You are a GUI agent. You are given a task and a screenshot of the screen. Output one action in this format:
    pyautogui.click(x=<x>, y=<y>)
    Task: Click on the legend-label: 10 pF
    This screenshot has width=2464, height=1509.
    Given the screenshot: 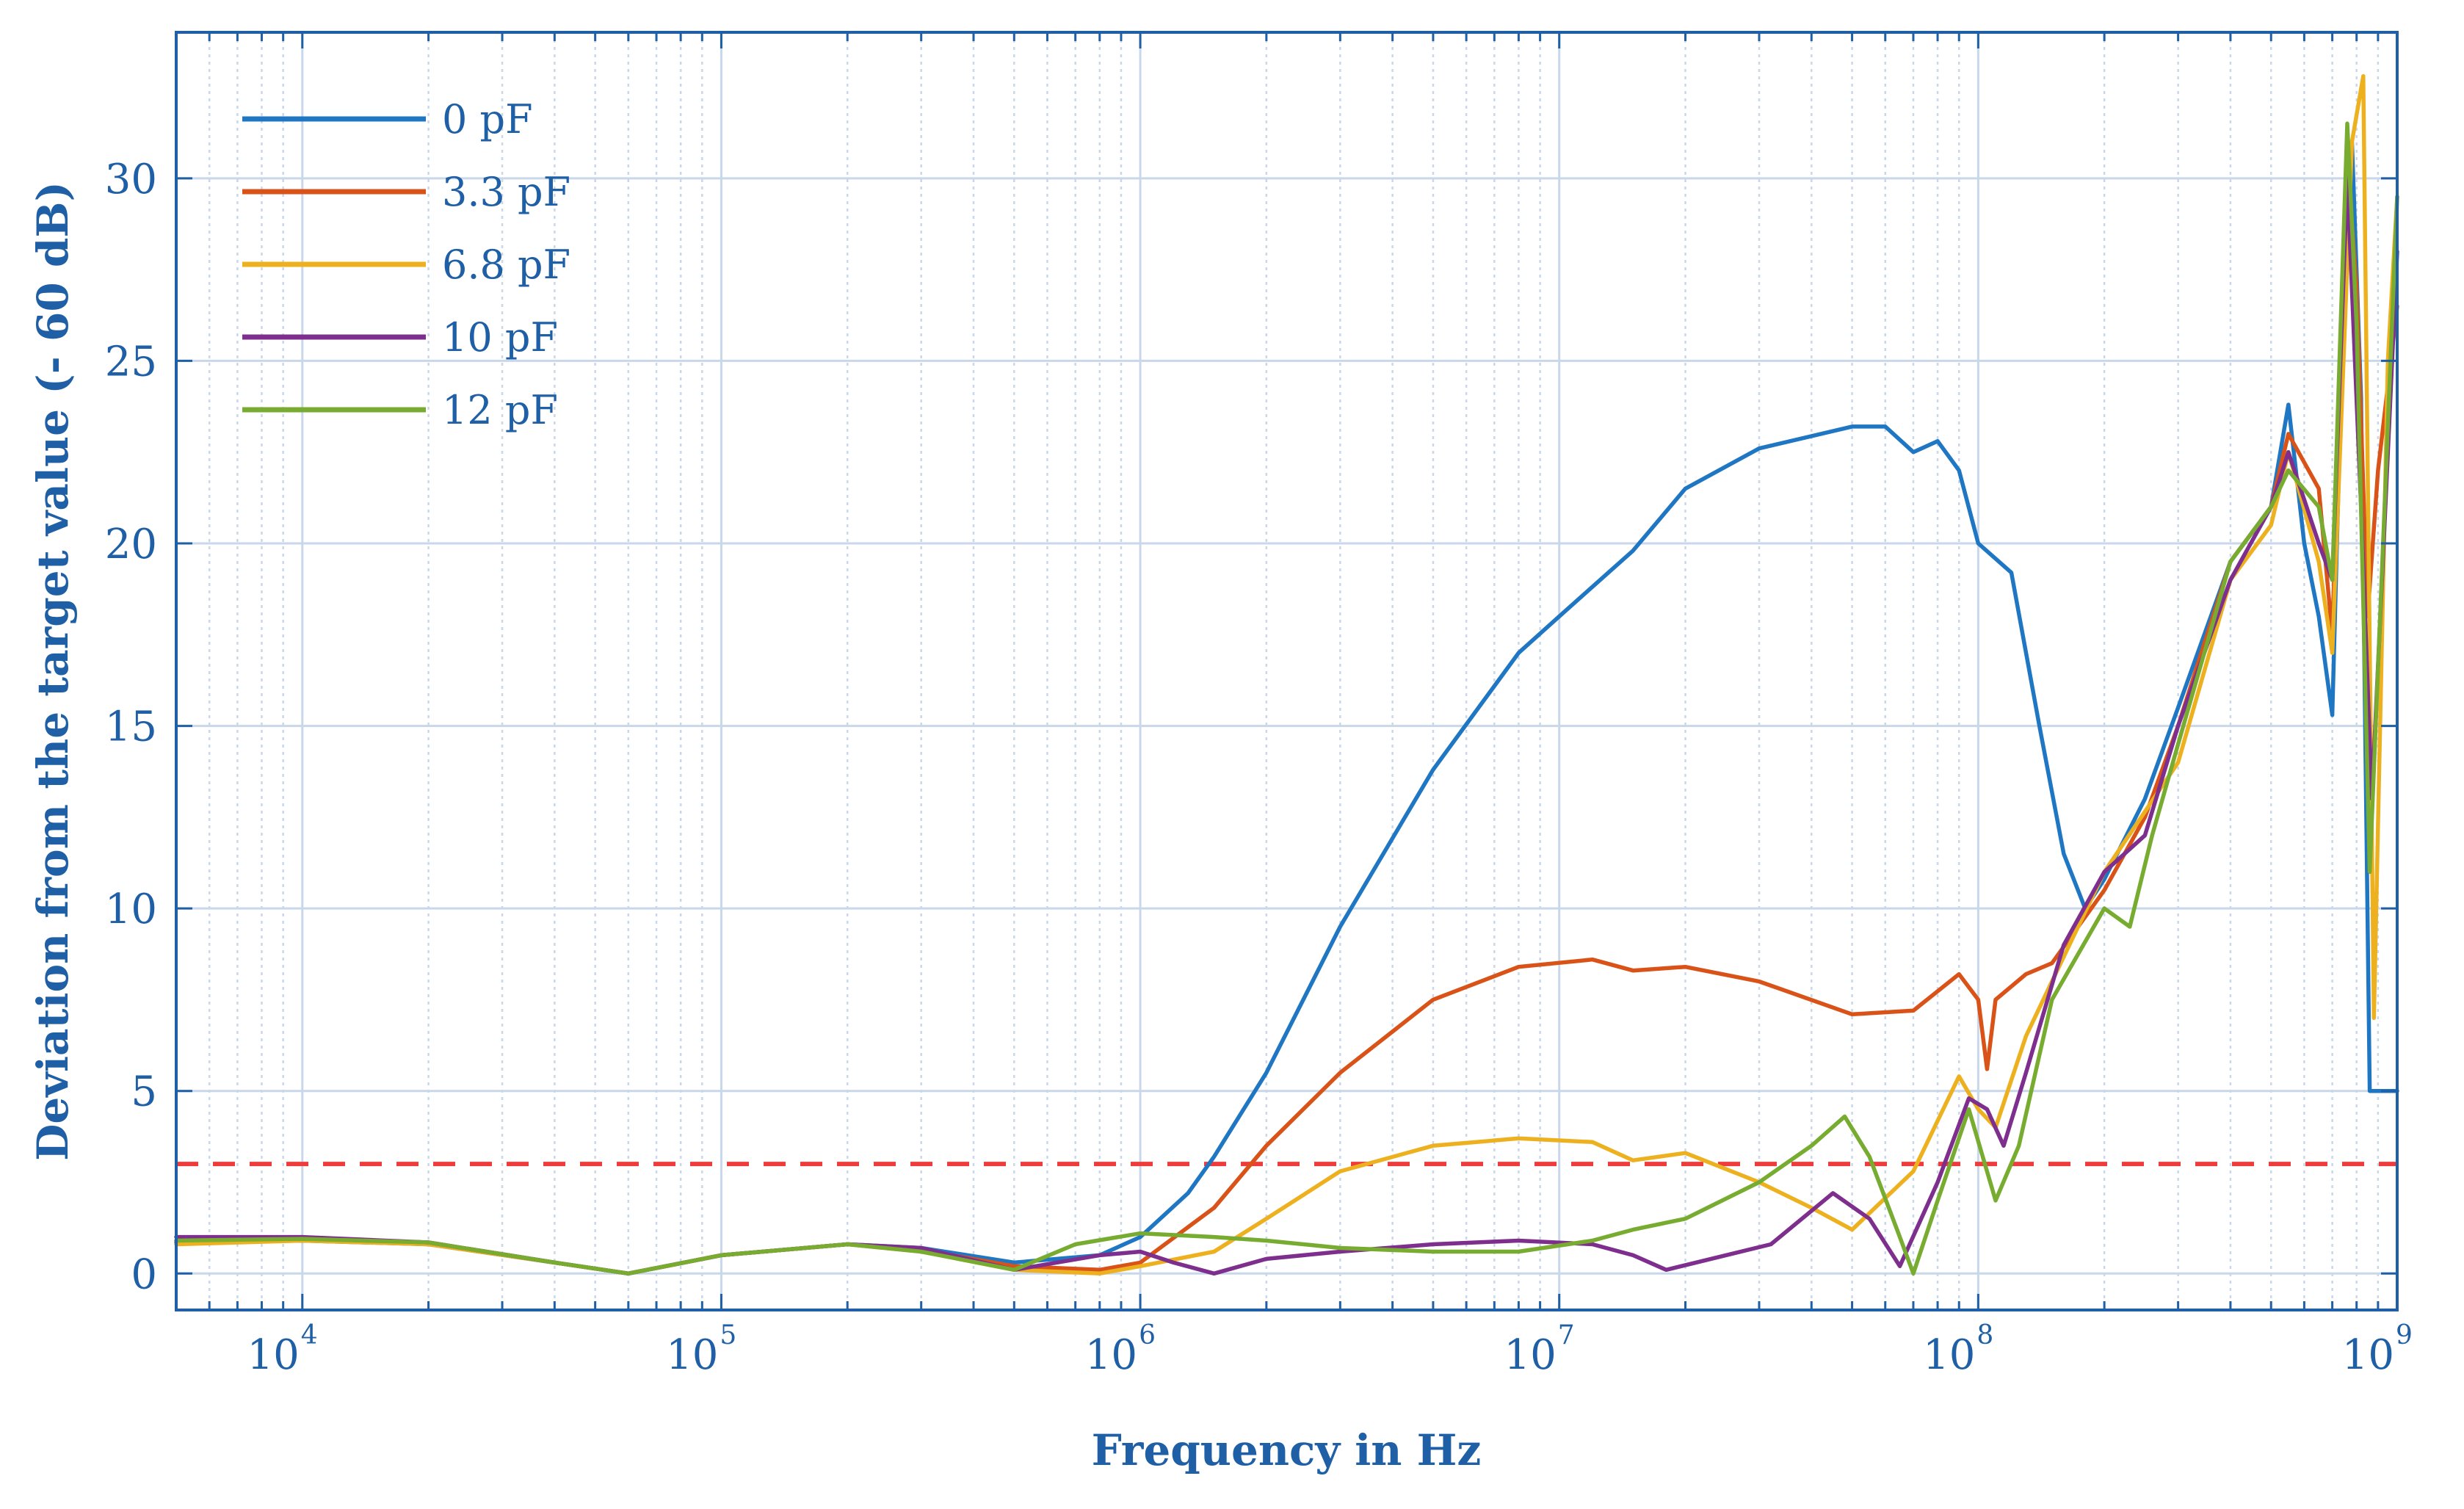 What is the action you would take?
    pyautogui.click(x=500, y=337)
    